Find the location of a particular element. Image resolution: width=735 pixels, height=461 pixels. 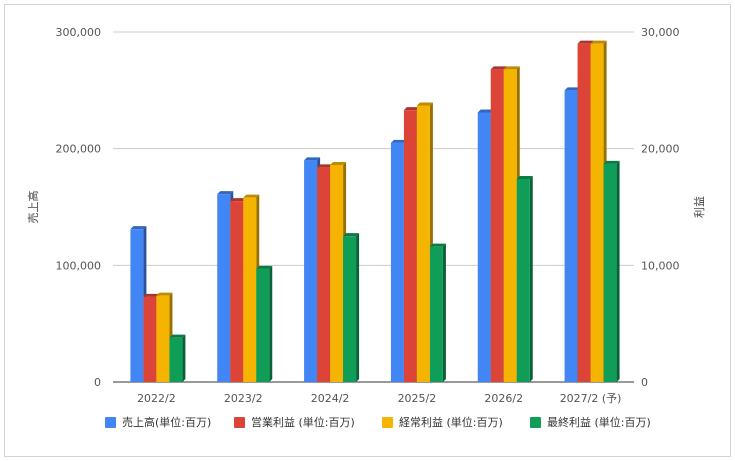

legend-label: 営業利益 (単位:百万) is located at coordinates (303, 422).